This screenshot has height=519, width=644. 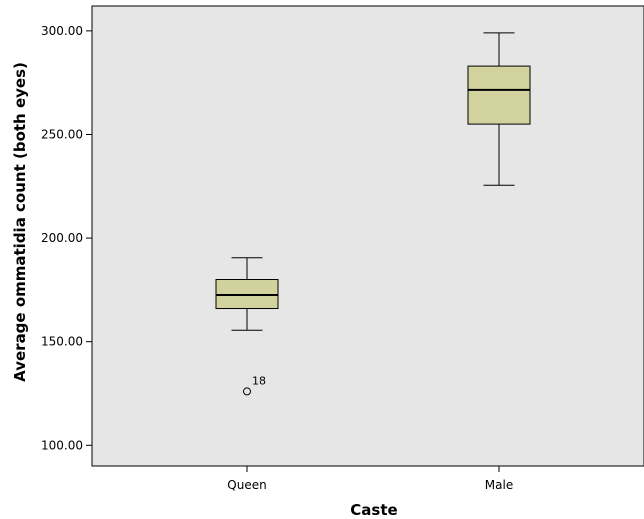 I want to click on outlier-label: 18, so click(x=259, y=380).